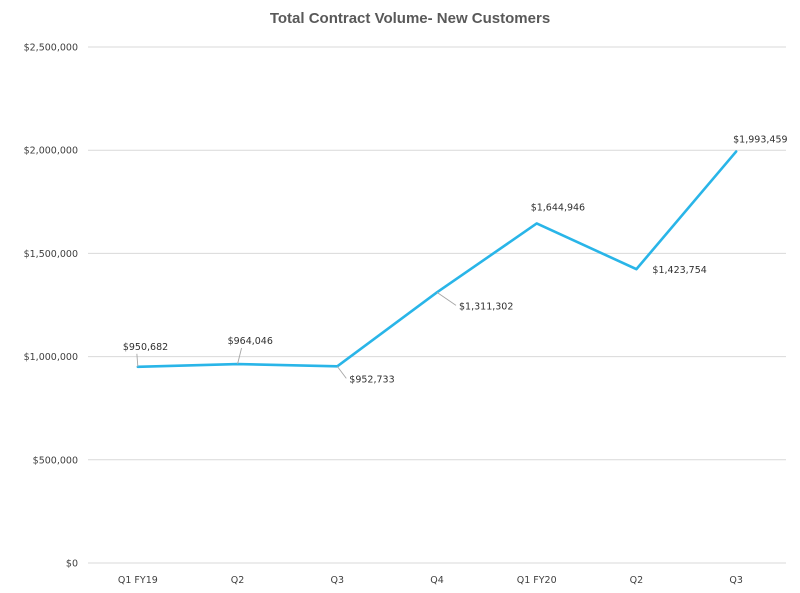 The image size is (800, 593). What do you see at coordinates (410, 18) in the screenshot?
I see `chart-title: Total Contract Volume- New Customers` at bounding box center [410, 18].